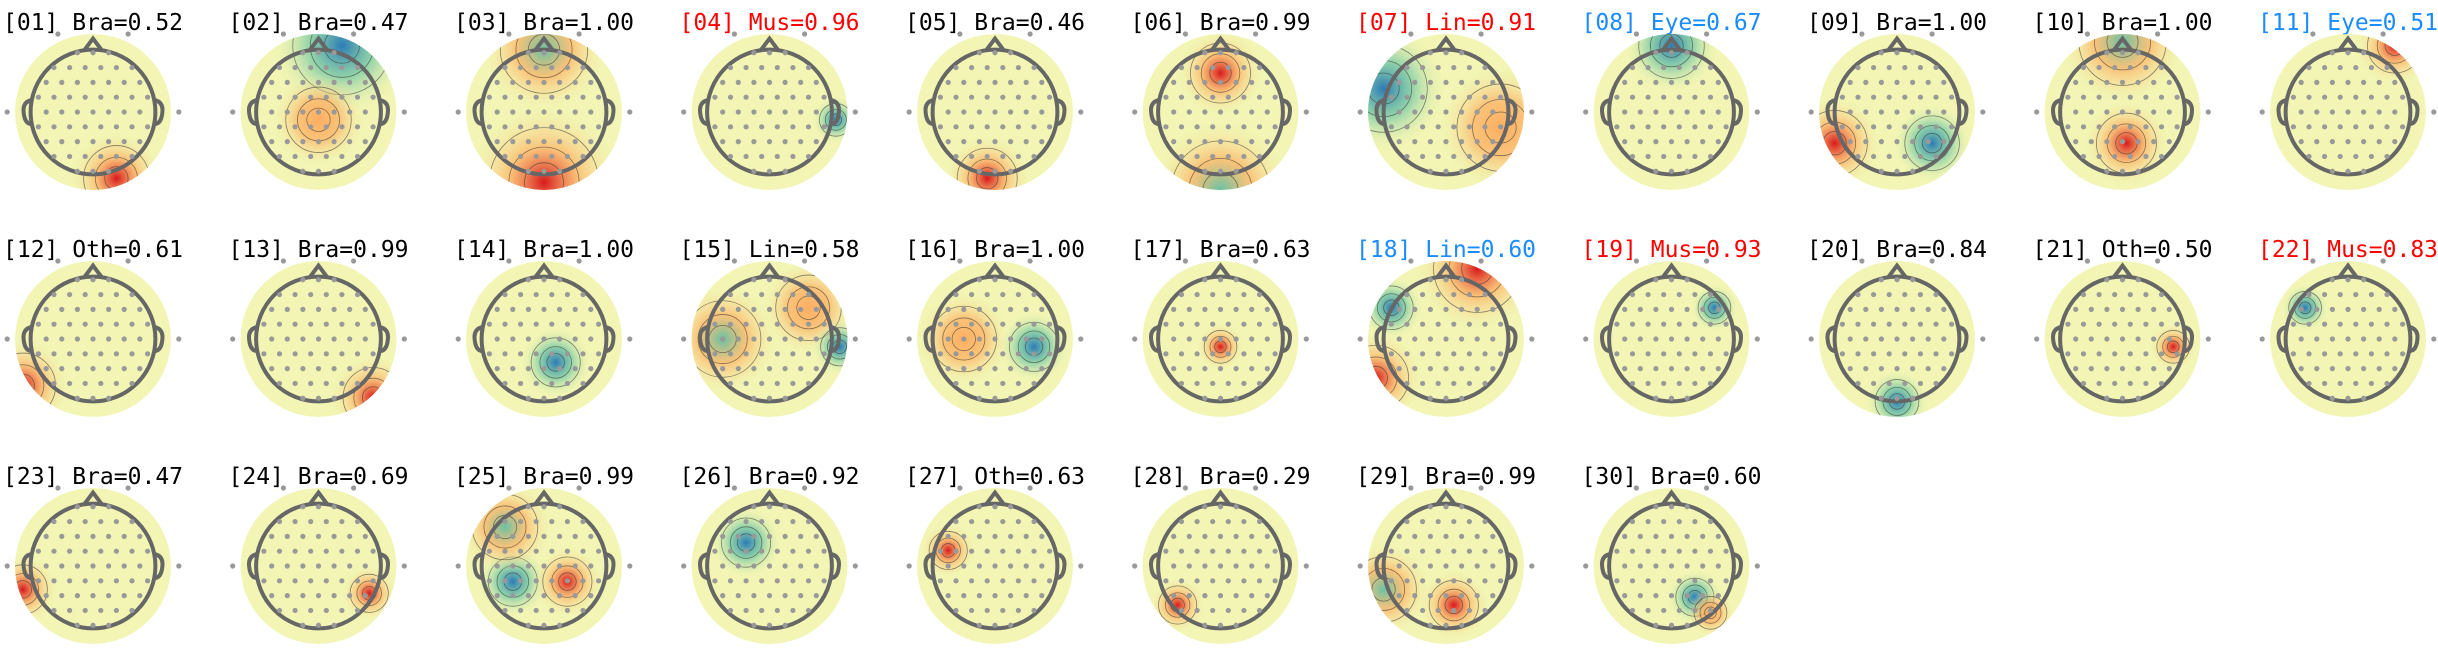 Image resolution: width=2438 pixels, height=667 pixels. What do you see at coordinates (1221, 327) in the screenshot?
I see `component: [17] Bra=0.63` at bounding box center [1221, 327].